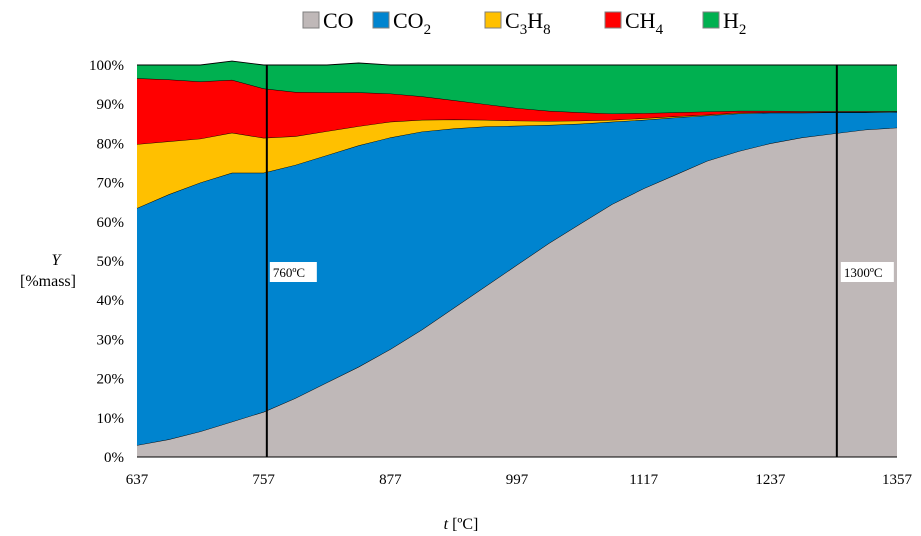 The image size is (921, 536). Describe the element at coordinates (111, 301) in the screenshot. I see `y-tick-label: 40%` at that location.